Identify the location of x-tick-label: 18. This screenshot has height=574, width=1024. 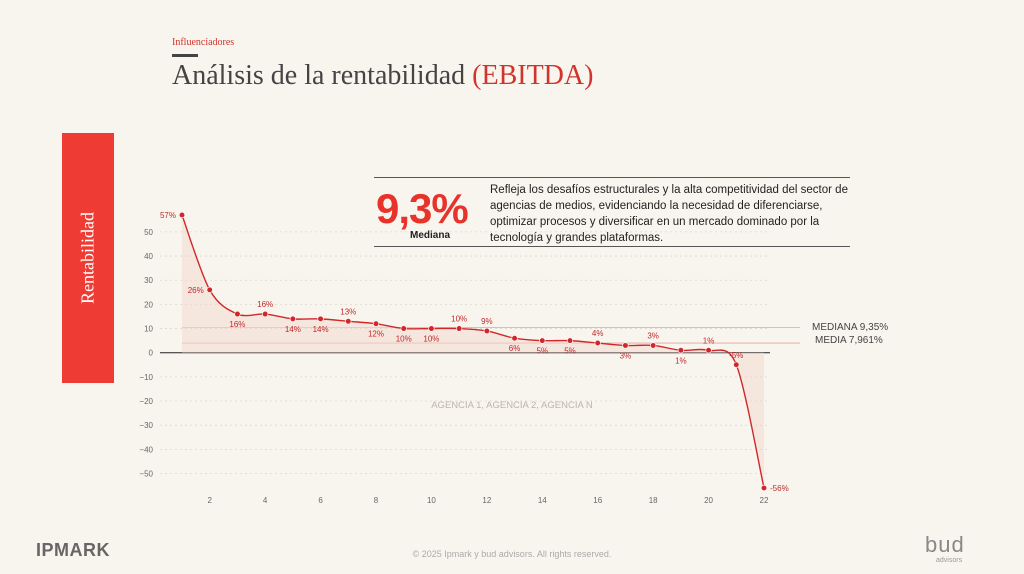
(653, 500).